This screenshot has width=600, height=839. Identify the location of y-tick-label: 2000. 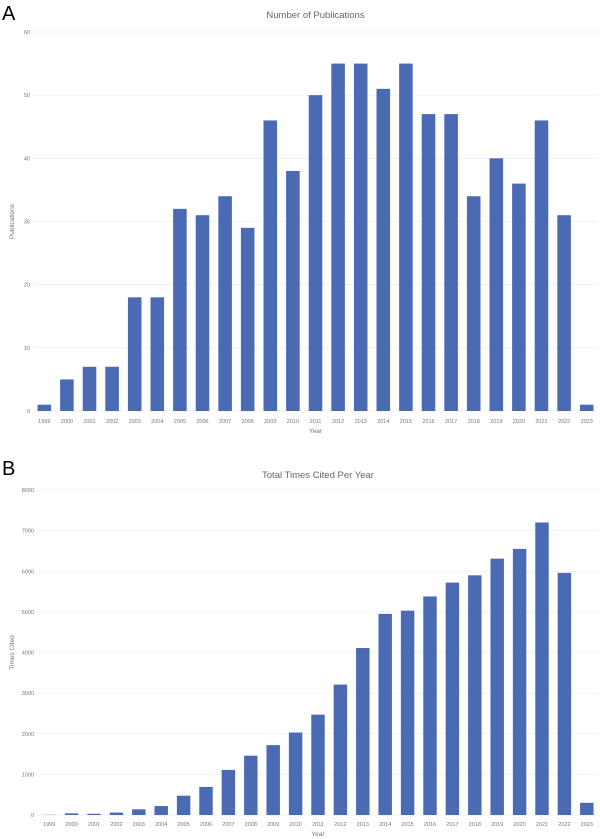
(28, 735).